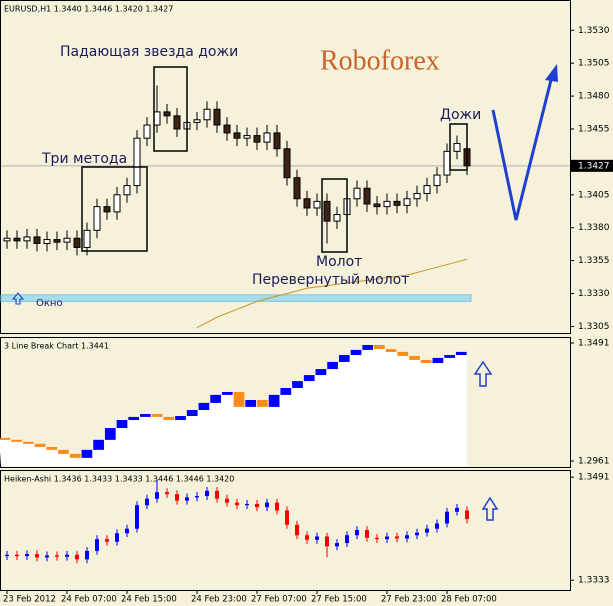 This screenshot has width=613, height=606. Describe the element at coordinates (594, 461) in the screenshot. I see `y-tick-label: 1.2961` at that location.